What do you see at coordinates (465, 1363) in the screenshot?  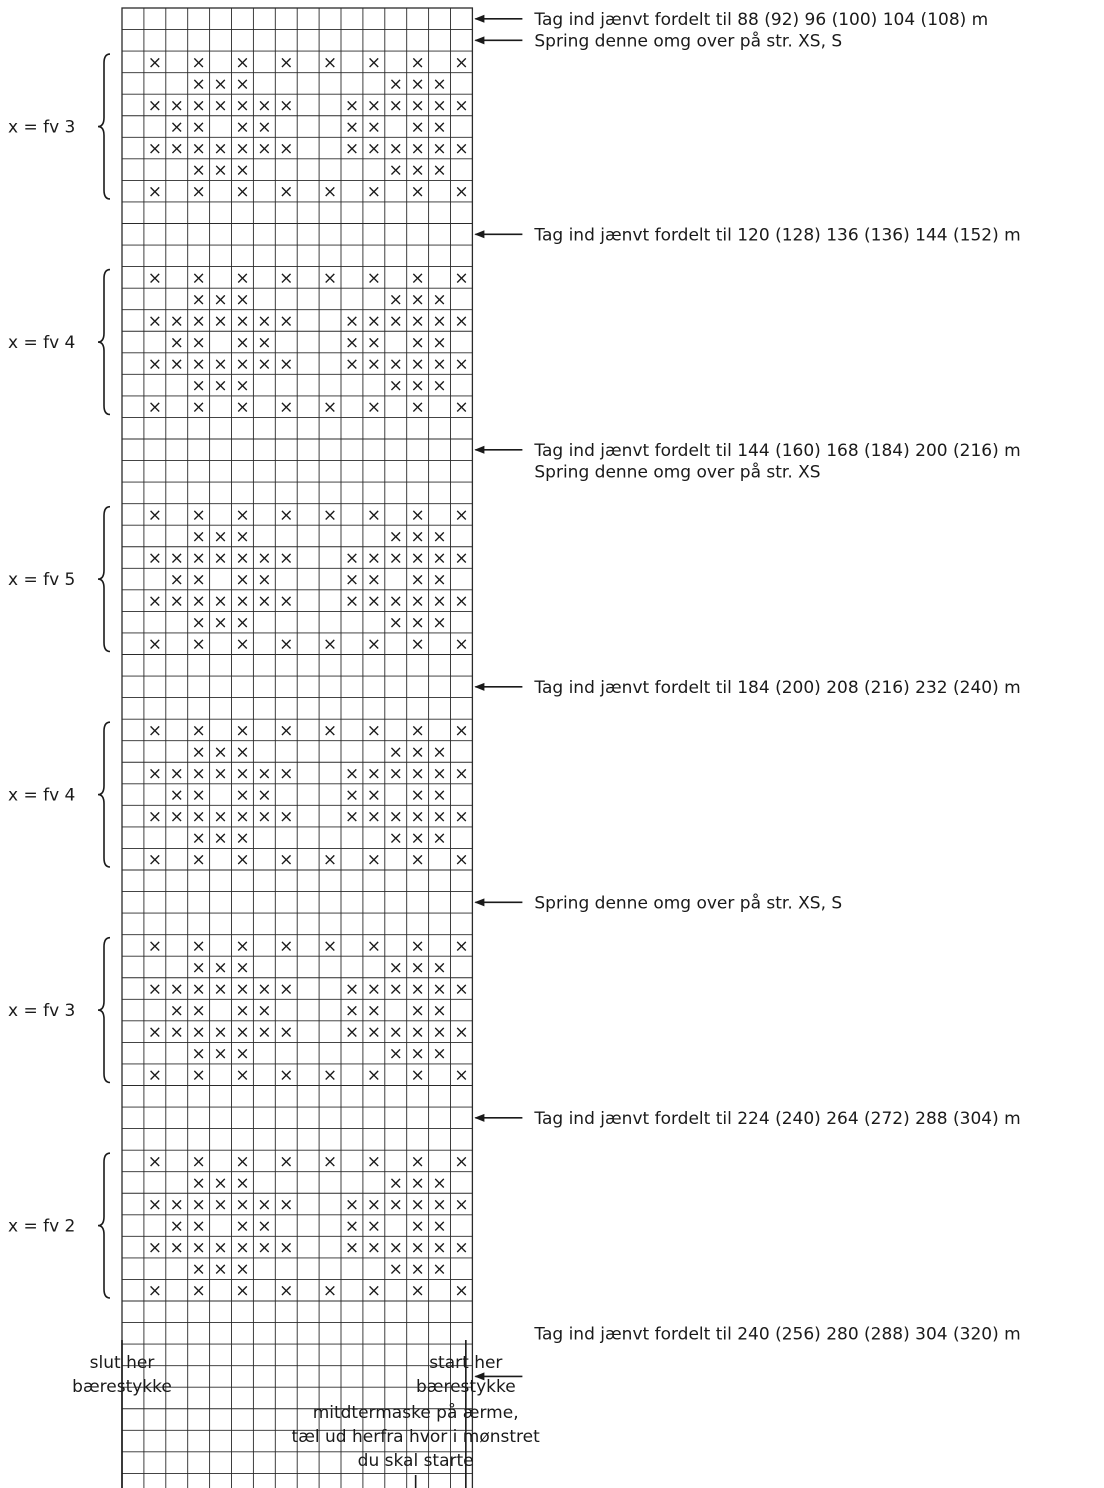 I see `start-label-line: start her` at bounding box center [465, 1363].